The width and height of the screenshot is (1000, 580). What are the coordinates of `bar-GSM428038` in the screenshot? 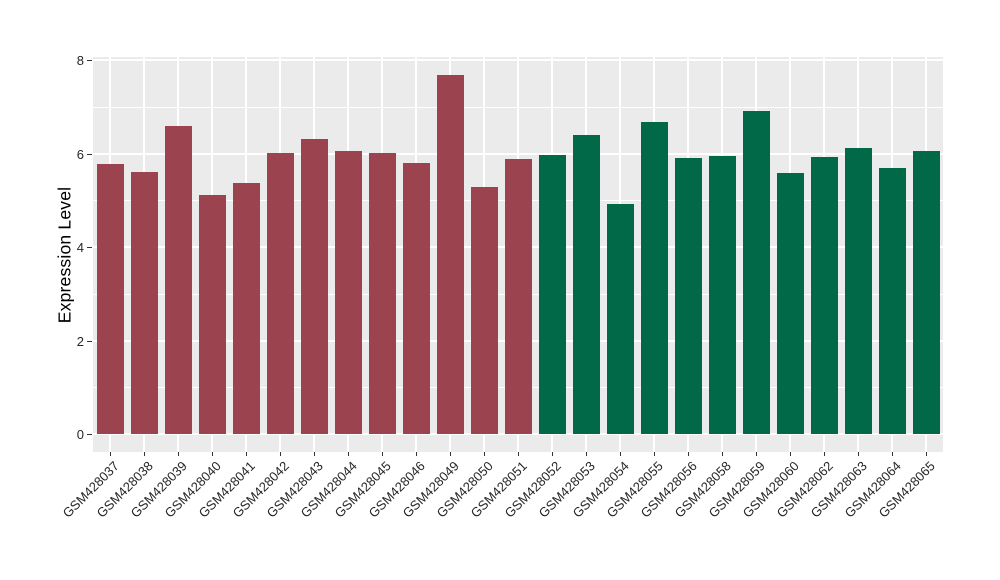 It's located at (144, 302).